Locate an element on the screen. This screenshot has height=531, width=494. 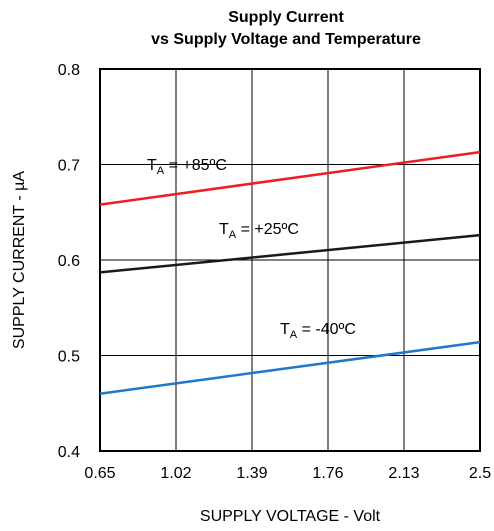
y-tick-label: 0.8 is located at coordinates (69, 70).